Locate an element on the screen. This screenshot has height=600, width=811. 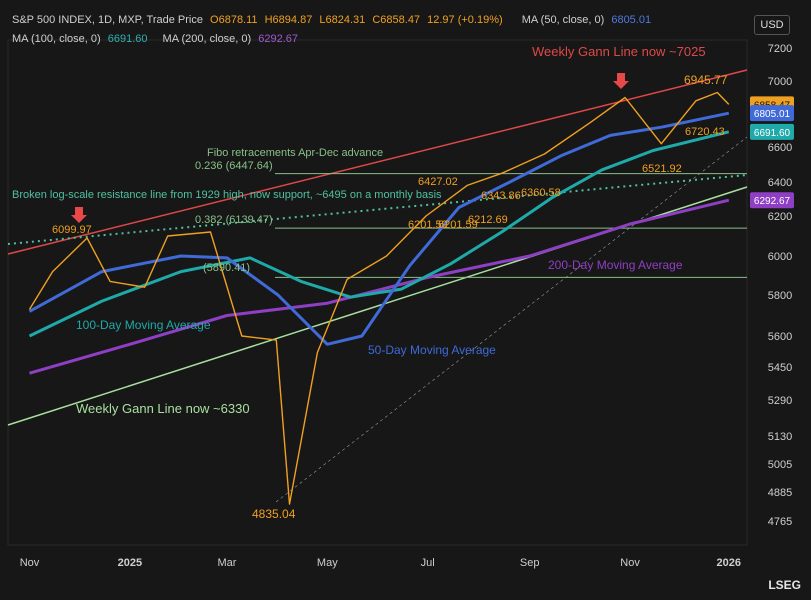
y-tick-label: 5005 is located at coordinates (780, 465).